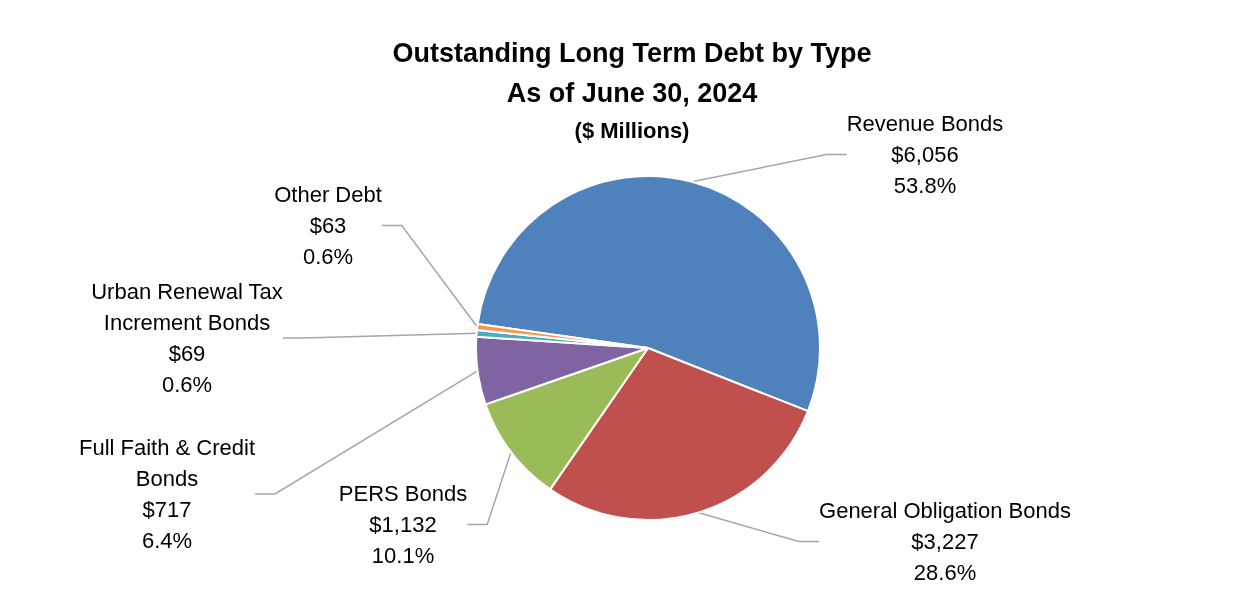 This screenshot has width=1250, height=597. What do you see at coordinates (403, 493) in the screenshot?
I see `slice-label: PERS Bonds` at bounding box center [403, 493].